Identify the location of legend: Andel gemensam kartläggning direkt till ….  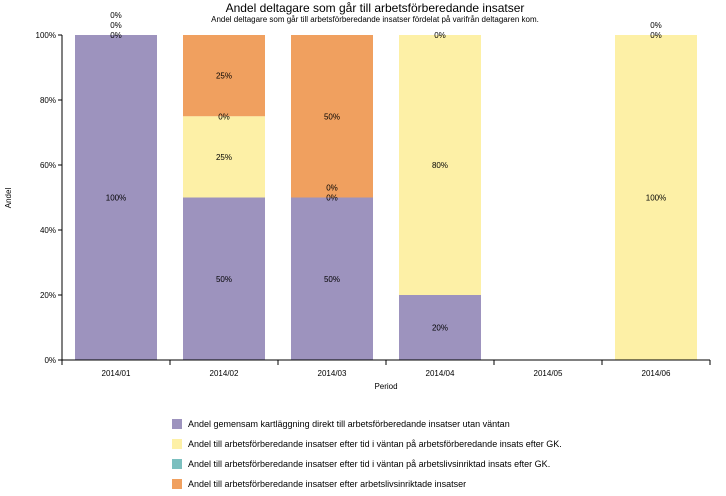
(367, 454).